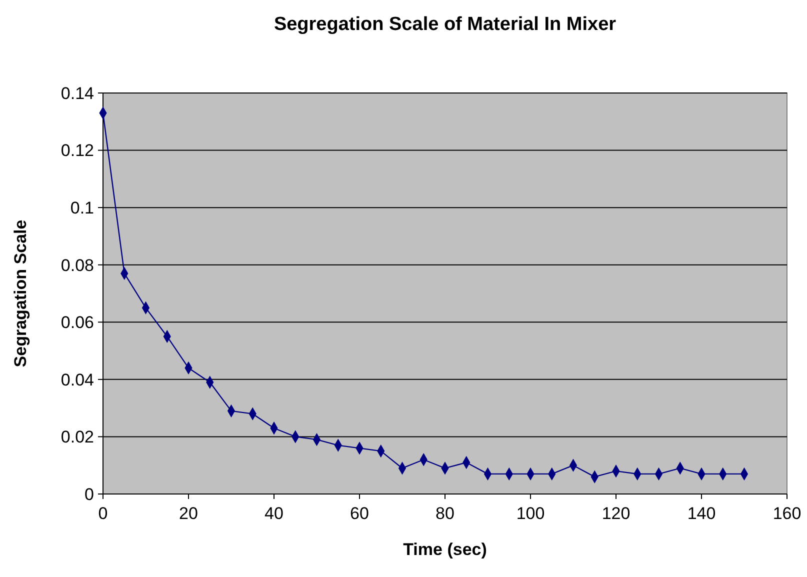 Image resolution: width=807 pixels, height=577 pixels. Describe the element at coordinates (445, 549) in the screenshot. I see `x-axis-title: Time (sec)` at that location.